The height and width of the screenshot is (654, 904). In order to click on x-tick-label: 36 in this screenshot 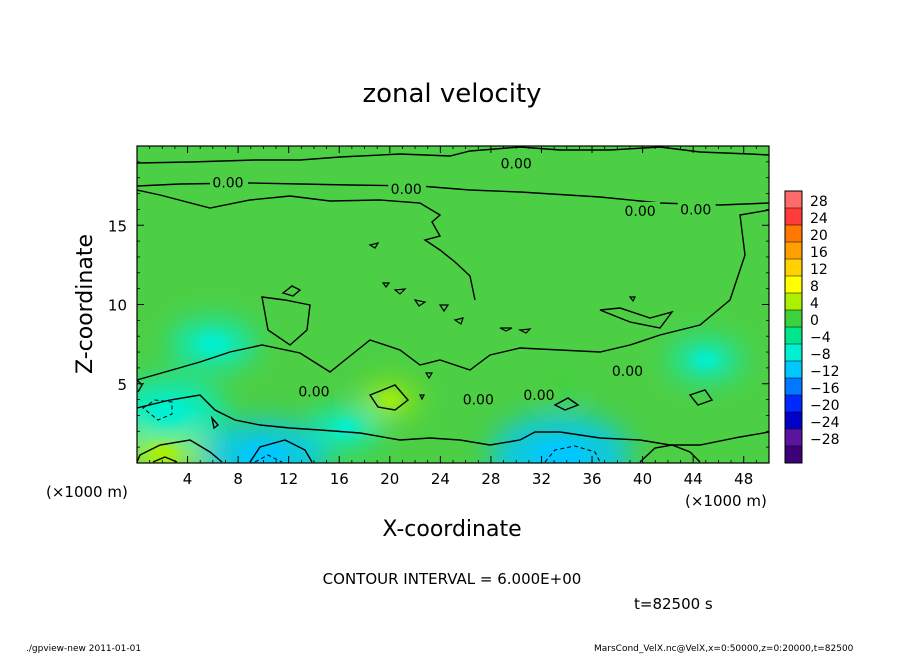, I will do `click(591, 479)`.